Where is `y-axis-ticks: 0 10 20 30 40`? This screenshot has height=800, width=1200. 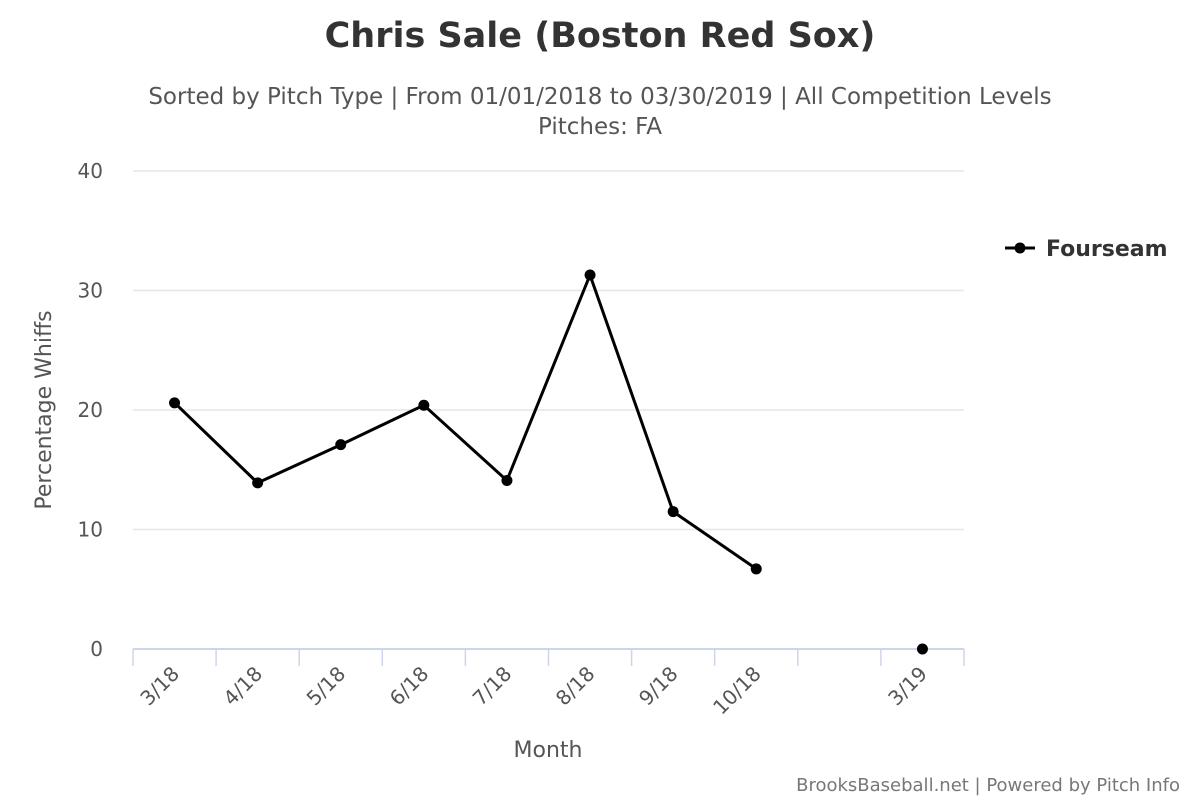
y-axis-ticks: 0 10 20 30 40 is located at coordinates (90, 410).